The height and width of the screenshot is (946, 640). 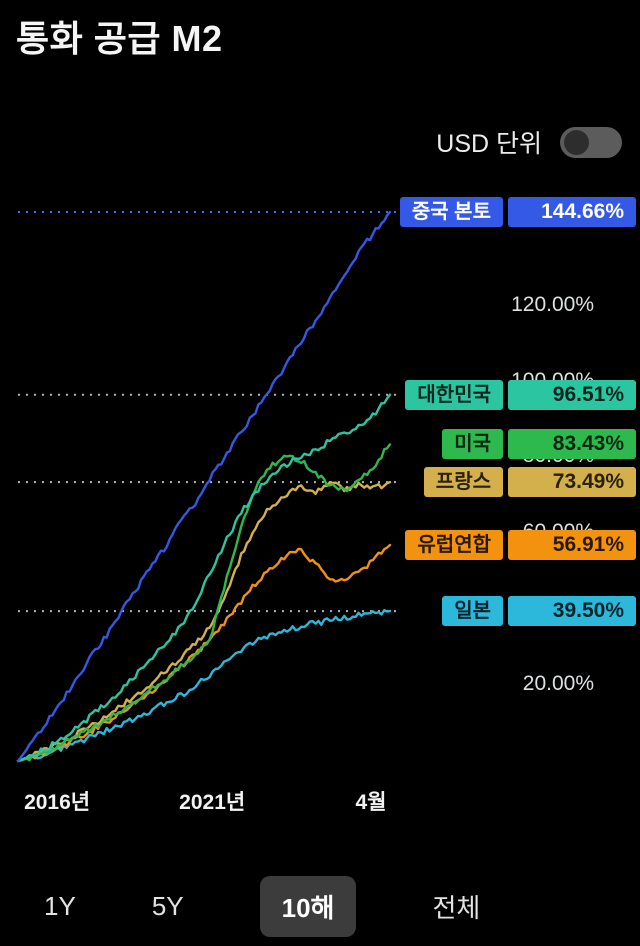 I want to click on series-legend-korea: 대한민국 96.51%, so click(x=520, y=394).